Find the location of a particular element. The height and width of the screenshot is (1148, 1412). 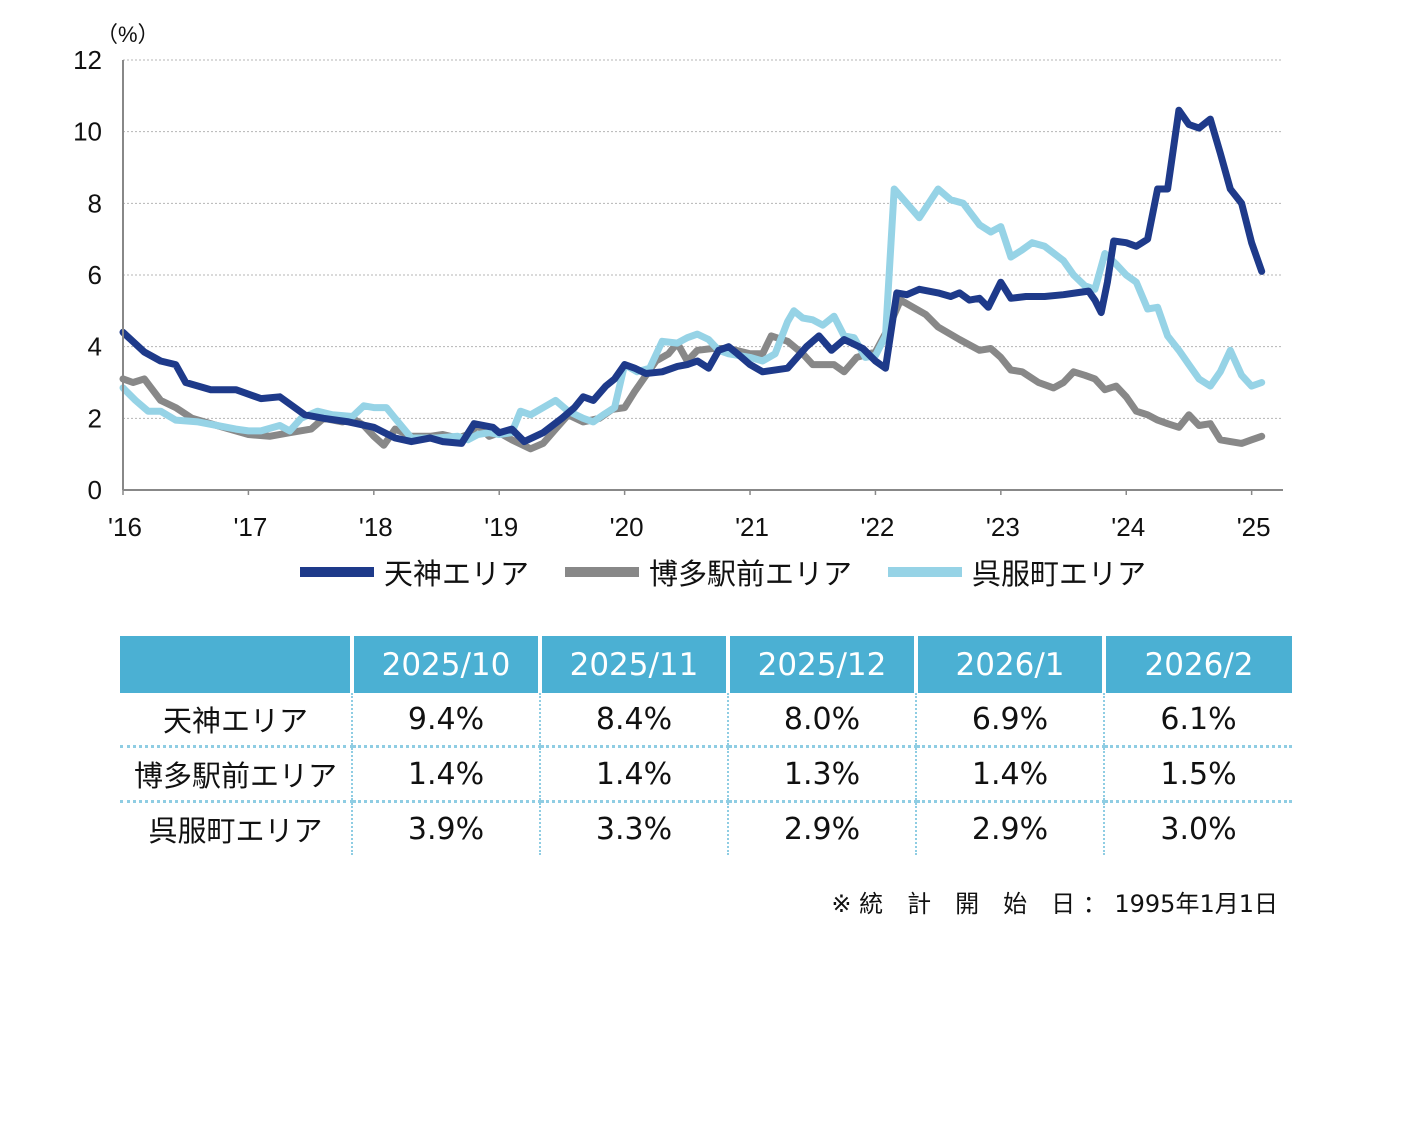

x-tick-label: '23 is located at coordinates (1003, 527).